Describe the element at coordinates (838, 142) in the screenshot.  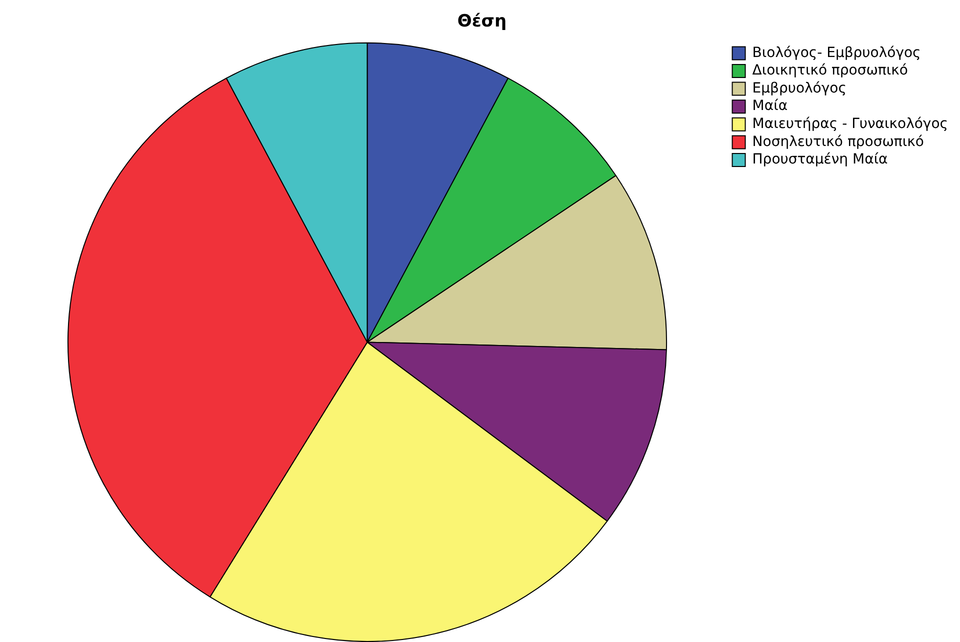
I see `legend-label: Νοσηλευτικό προσωπικό` at that location.